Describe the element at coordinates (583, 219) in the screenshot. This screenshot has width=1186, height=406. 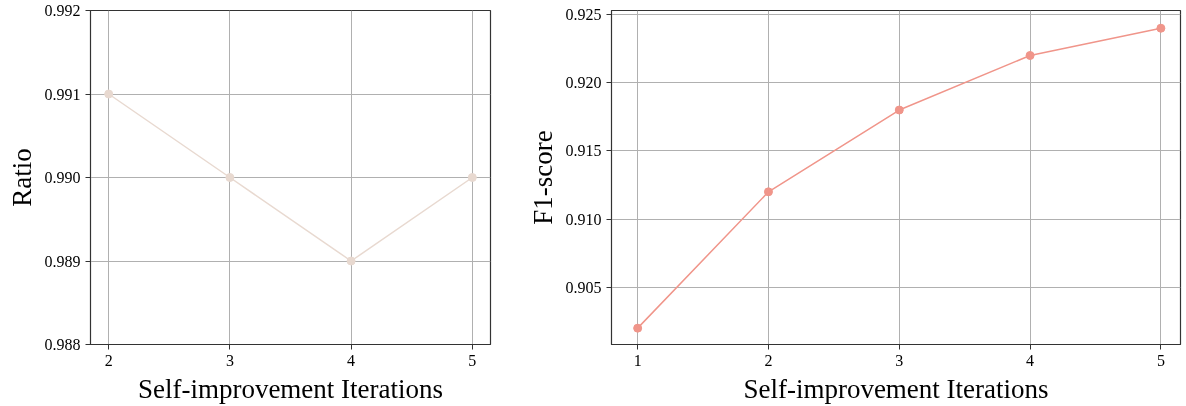
I see `y-tick-label: 0.910` at that location.